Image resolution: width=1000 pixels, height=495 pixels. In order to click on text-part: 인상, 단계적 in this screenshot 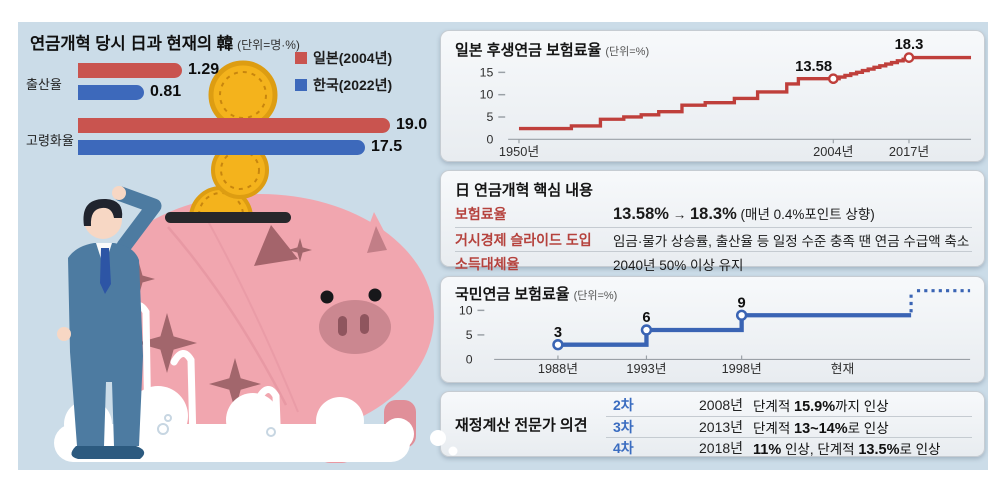, I will do `click(820, 449)`.